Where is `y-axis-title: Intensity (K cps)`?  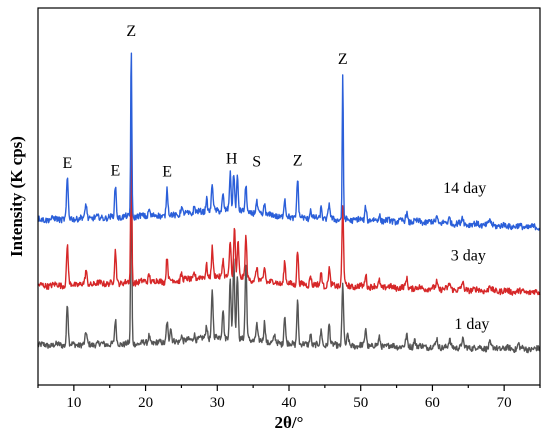
y-axis-title: Intensity (K cps) is located at coordinates (16, 196).